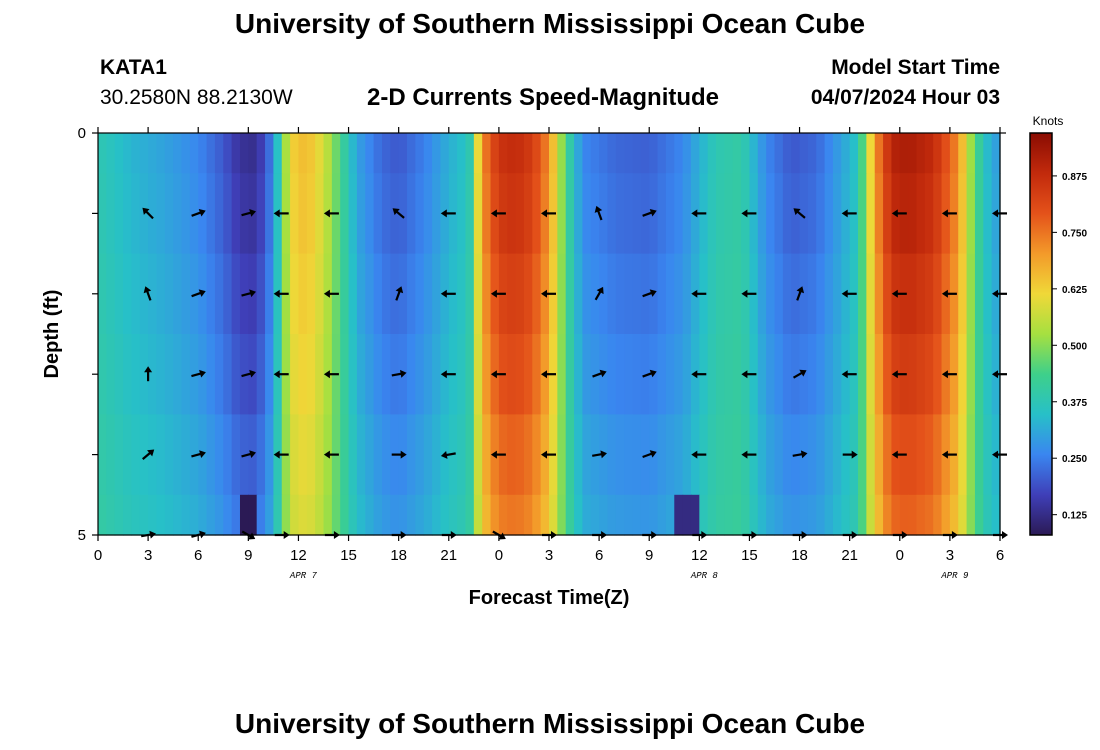  What do you see at coordinates (1041, 334) in the screenshot?
I see `colorbar-fill` at bounding box center [1041, 334].